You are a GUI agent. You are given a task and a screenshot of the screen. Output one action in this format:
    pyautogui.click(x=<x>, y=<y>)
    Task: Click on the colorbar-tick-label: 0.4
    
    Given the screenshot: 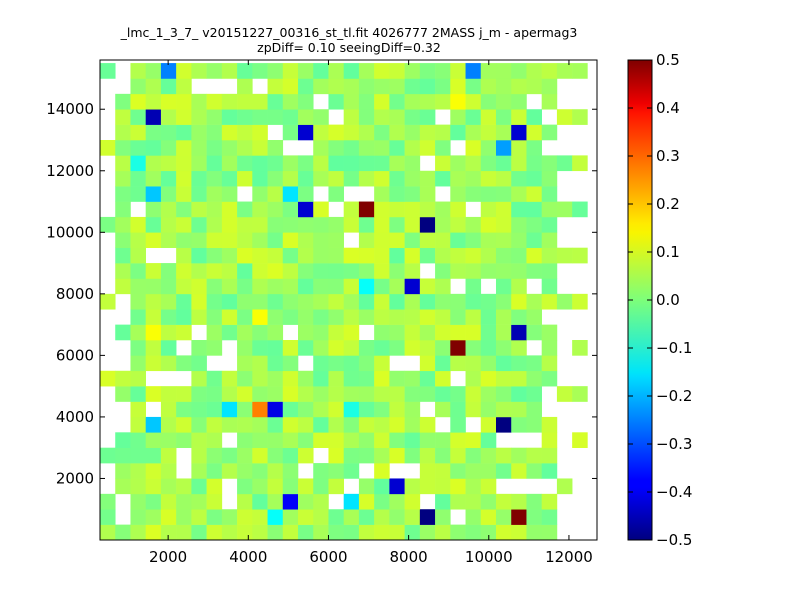 What is the action you would take?
    pyautogui.click(x=668, y=108)
    